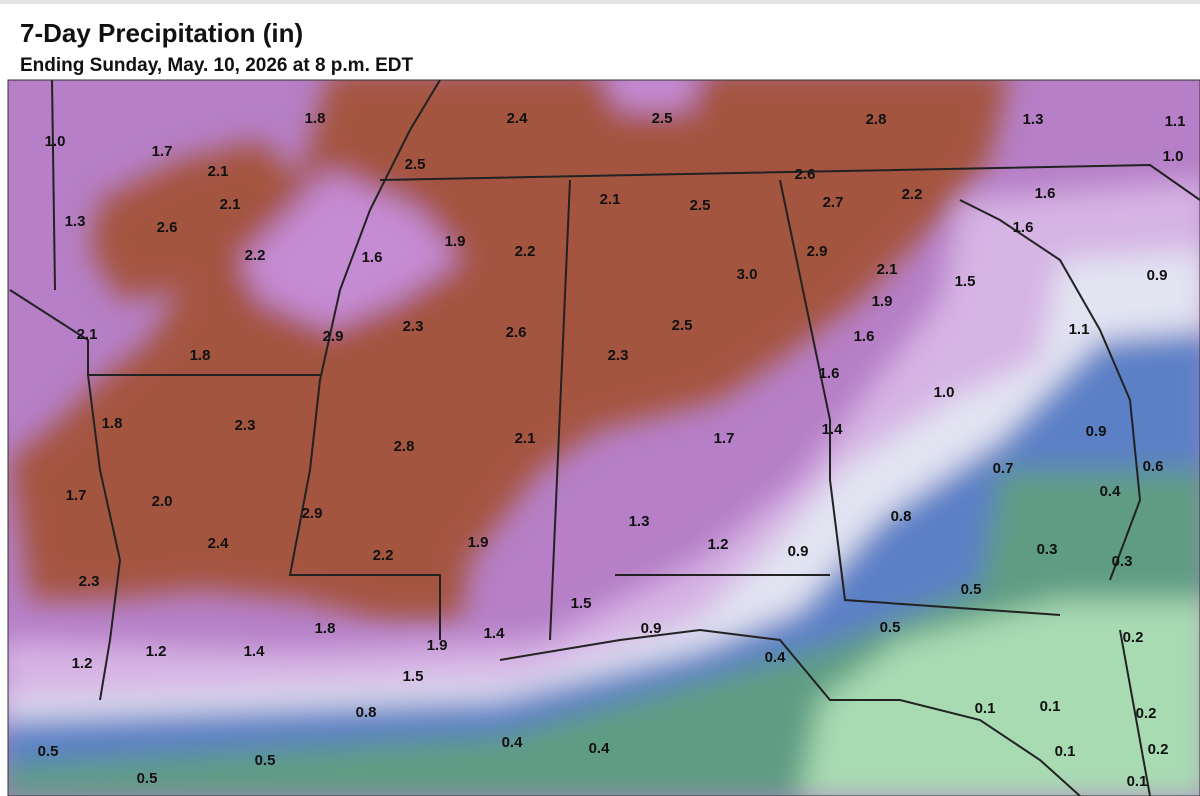 Image resolution: width=1200 pixels, height=796 pixels. What do you see at coordinates (833, 202) in the screenshot?
I see `precip-label: 2.7` at bounding box center [833, 202].